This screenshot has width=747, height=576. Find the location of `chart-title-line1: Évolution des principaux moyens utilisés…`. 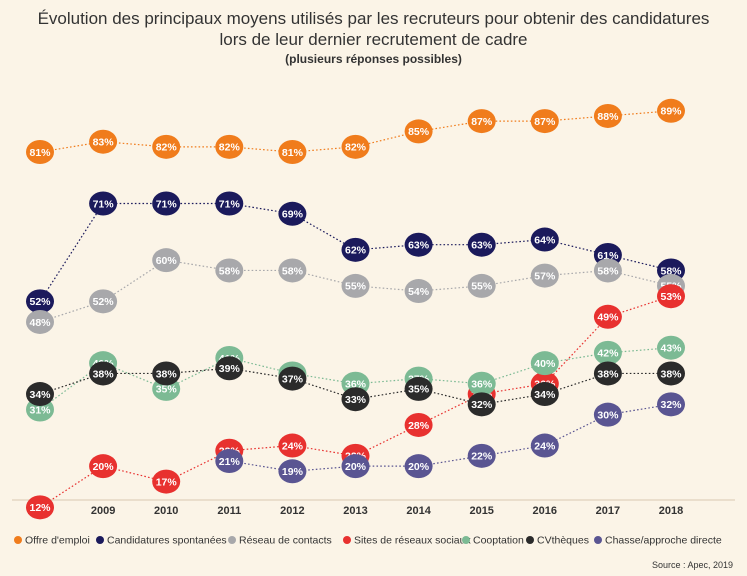

chart-title-line1: Évolution des principaux moyens utilisés… is located at coordinates (373, 18).